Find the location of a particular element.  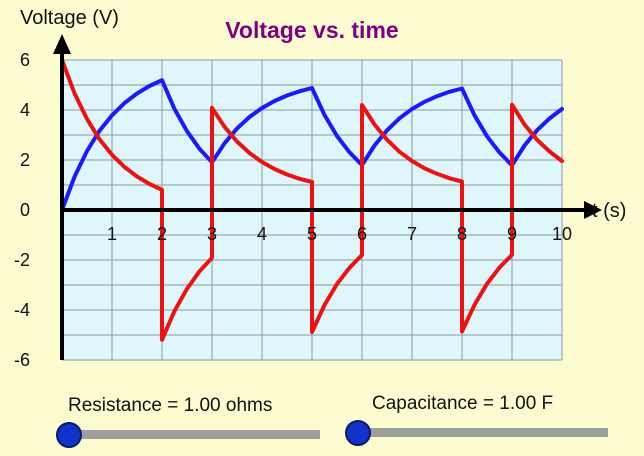

x-tick-label: 8 is located at coordinates (462, 234).